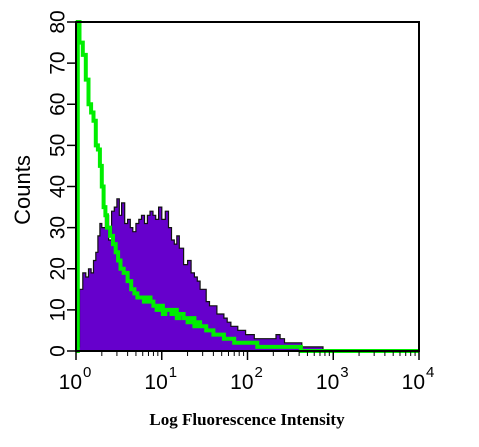 This screenshot has height=447, width=479. What do you see at coordinates (344, 372) in the screenshot?
I see `x-tick-exponent: 3` at bounding box center [344, 372].